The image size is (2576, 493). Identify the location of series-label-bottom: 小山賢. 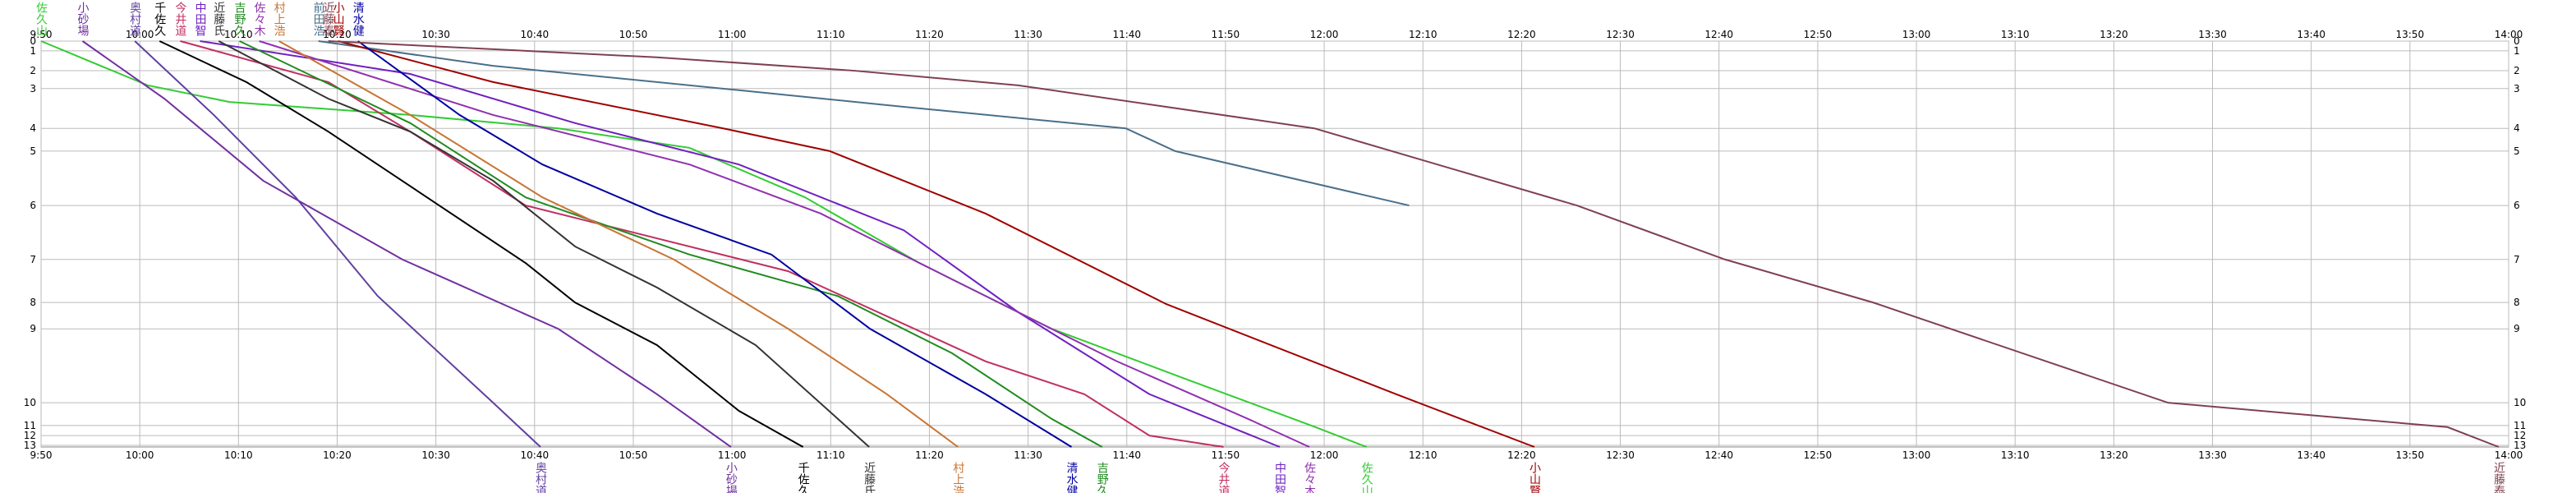
(1534, 477).